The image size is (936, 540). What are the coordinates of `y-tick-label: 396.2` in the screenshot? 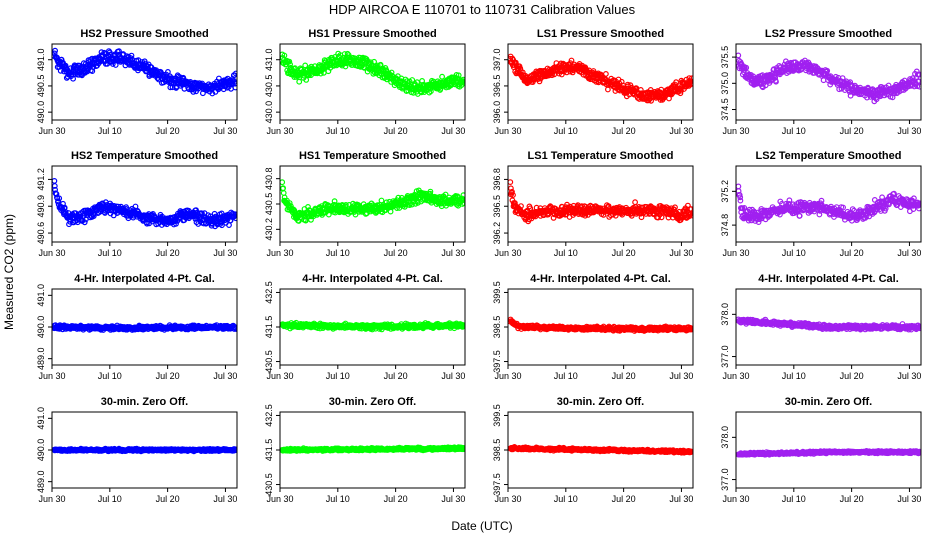 It's located at (497, 233).